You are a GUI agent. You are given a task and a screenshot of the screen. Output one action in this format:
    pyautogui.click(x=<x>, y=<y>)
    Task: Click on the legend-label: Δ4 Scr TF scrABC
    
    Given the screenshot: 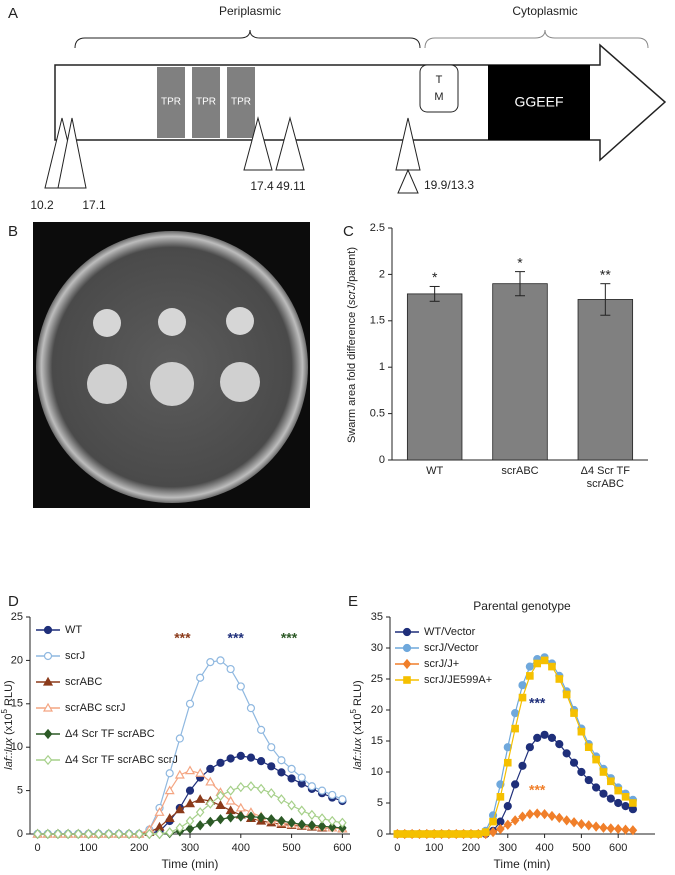 What is the action you would take?
    pyautogui.click(x=110, y=734)
    